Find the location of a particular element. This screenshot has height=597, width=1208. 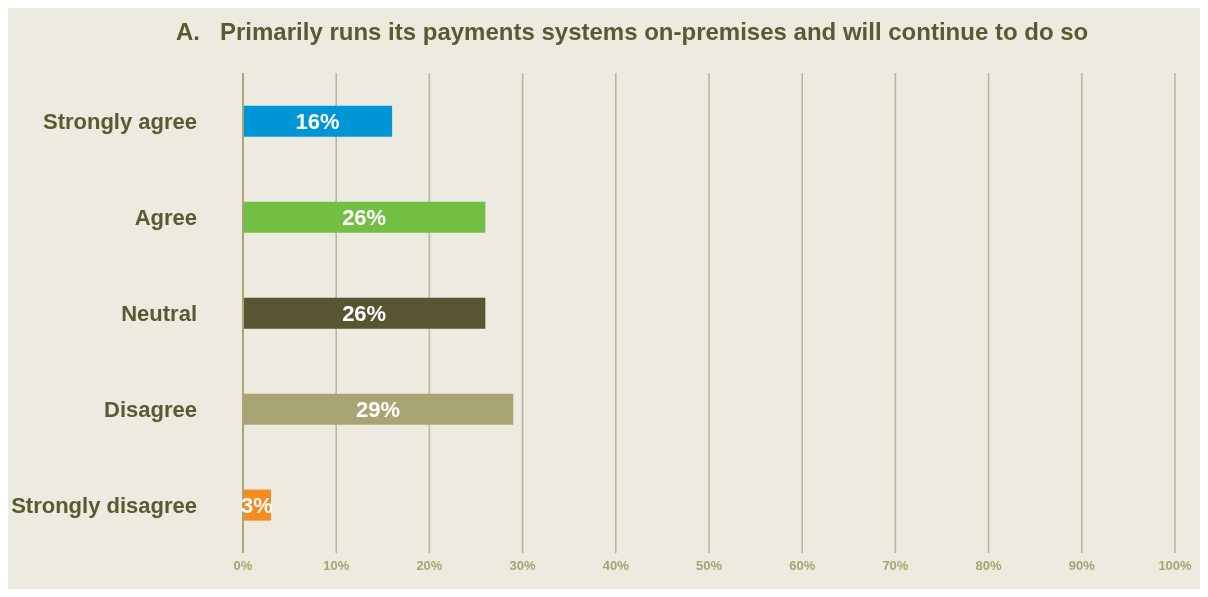

data-label: 29% is located at coordinates (378, 409).